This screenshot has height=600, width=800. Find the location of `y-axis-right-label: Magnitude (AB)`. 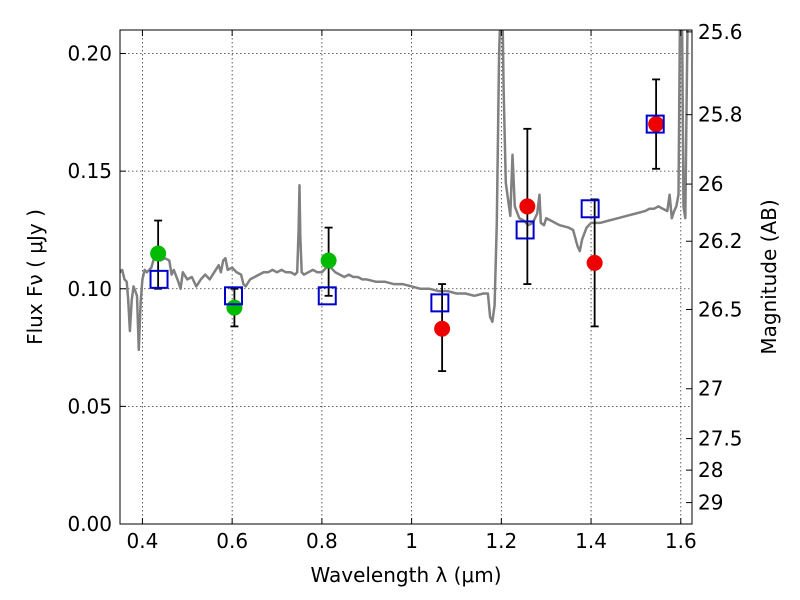

y-axis-right-label: Magnitude (AB) is located at coordinates (769, 276).